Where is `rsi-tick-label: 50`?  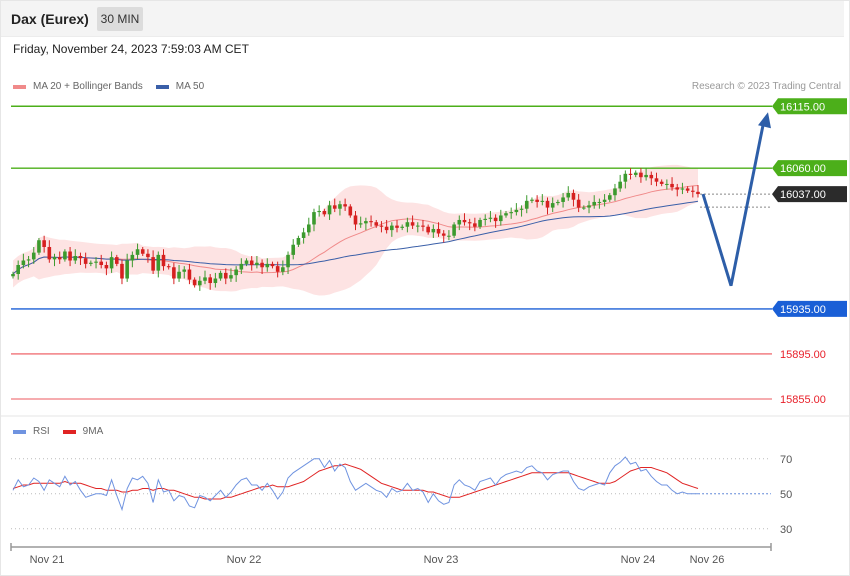
rsi-tick-label: 50 is located at coordinates (786, 495).